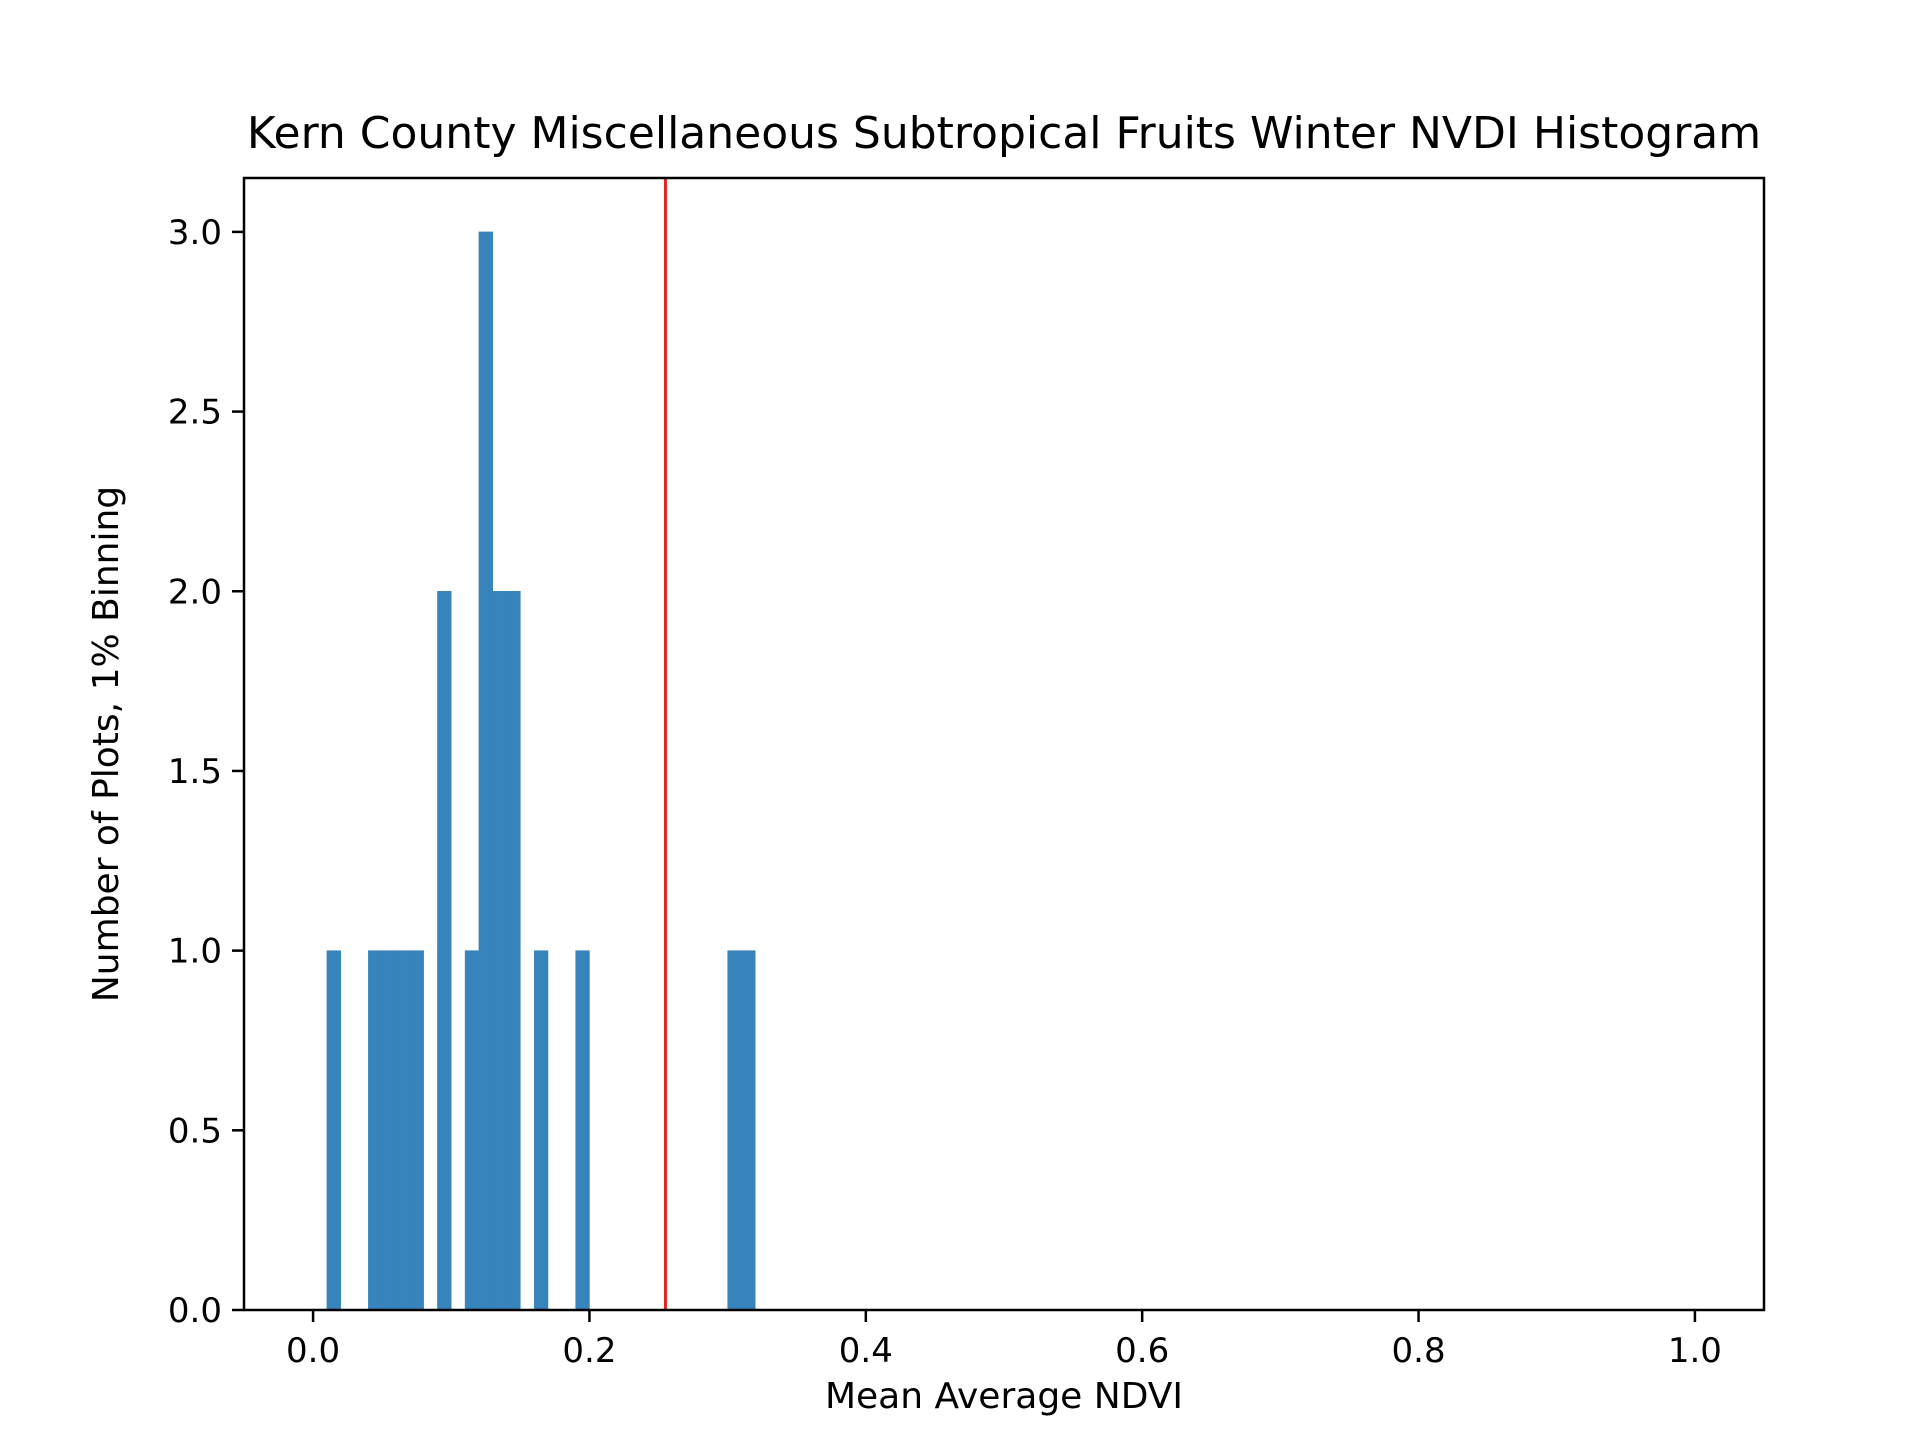 The height and width of the screenshot is (1440, 1920). I want to click on x-tick-label: 0.6, so click(1142, 1351).